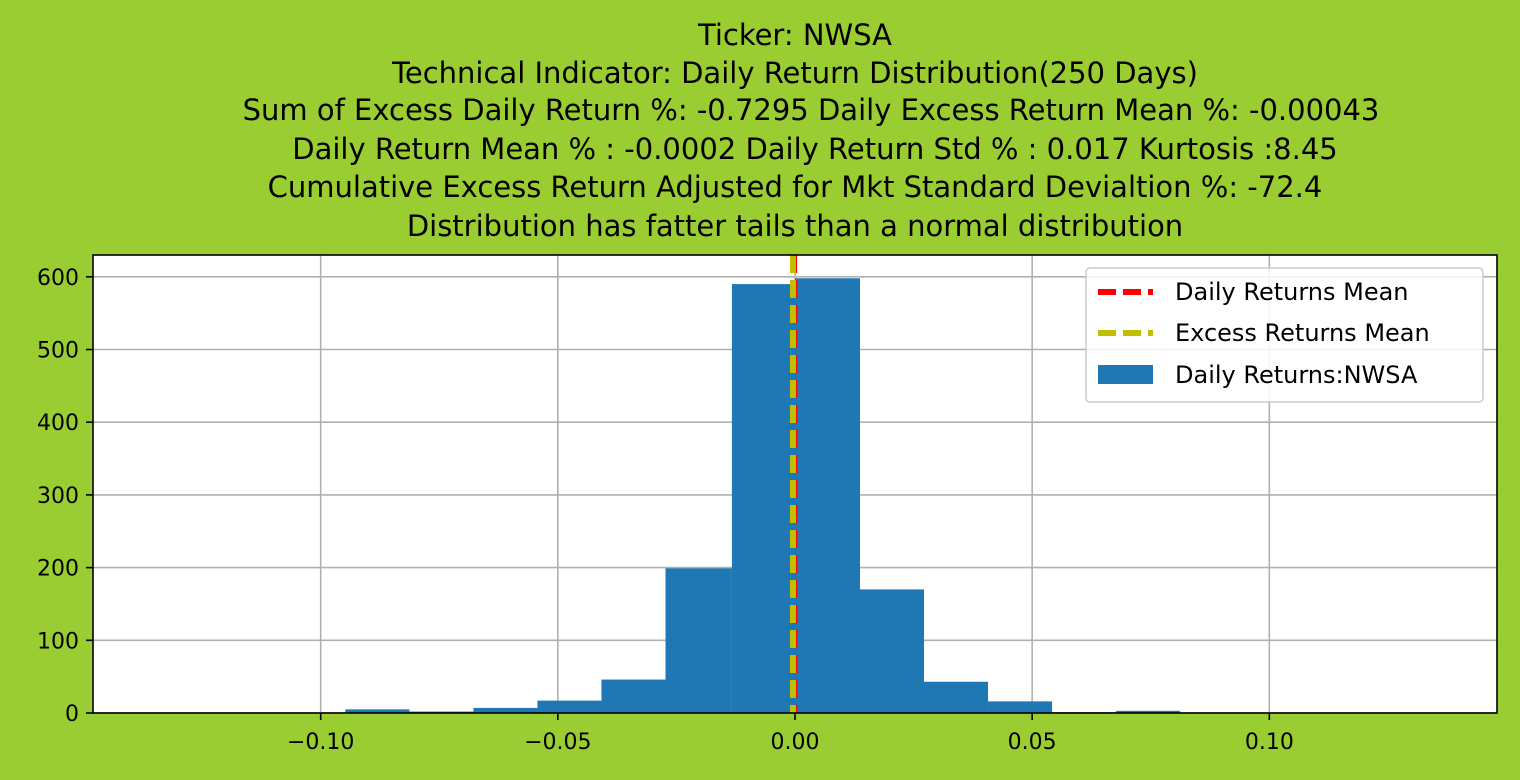  Describe the element at coordinates (58, 641) in the screenshot. I see `y-tick-label: 100` at that location.